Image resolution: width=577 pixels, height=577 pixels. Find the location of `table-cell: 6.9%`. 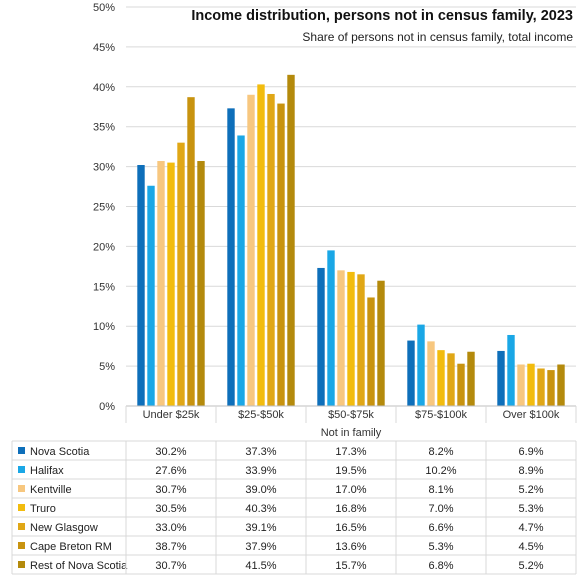

table-cell: 6.9% is located at coordinates (530, 452).